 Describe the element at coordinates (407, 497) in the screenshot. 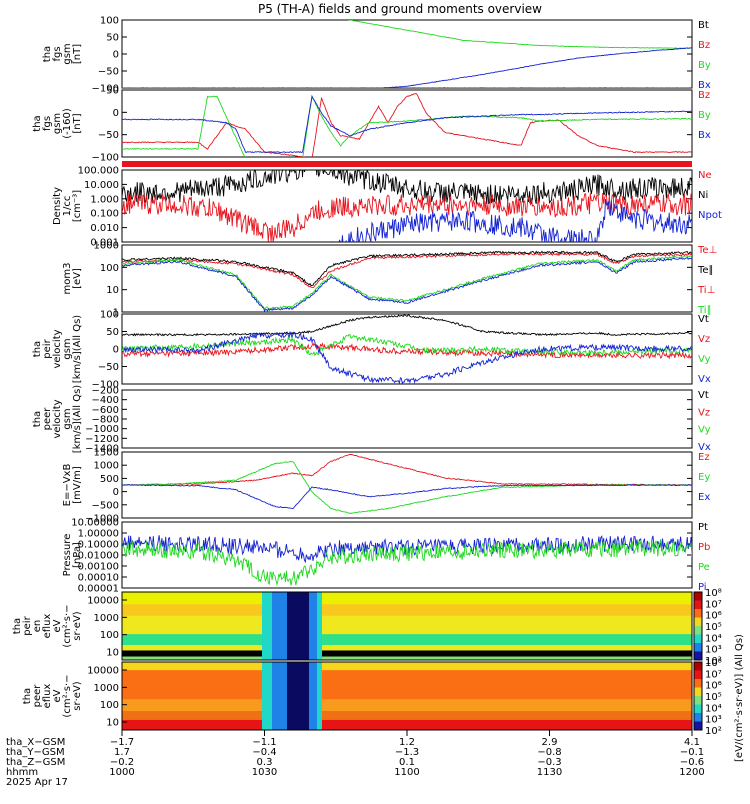

I see `series-line-Ex` at that location.